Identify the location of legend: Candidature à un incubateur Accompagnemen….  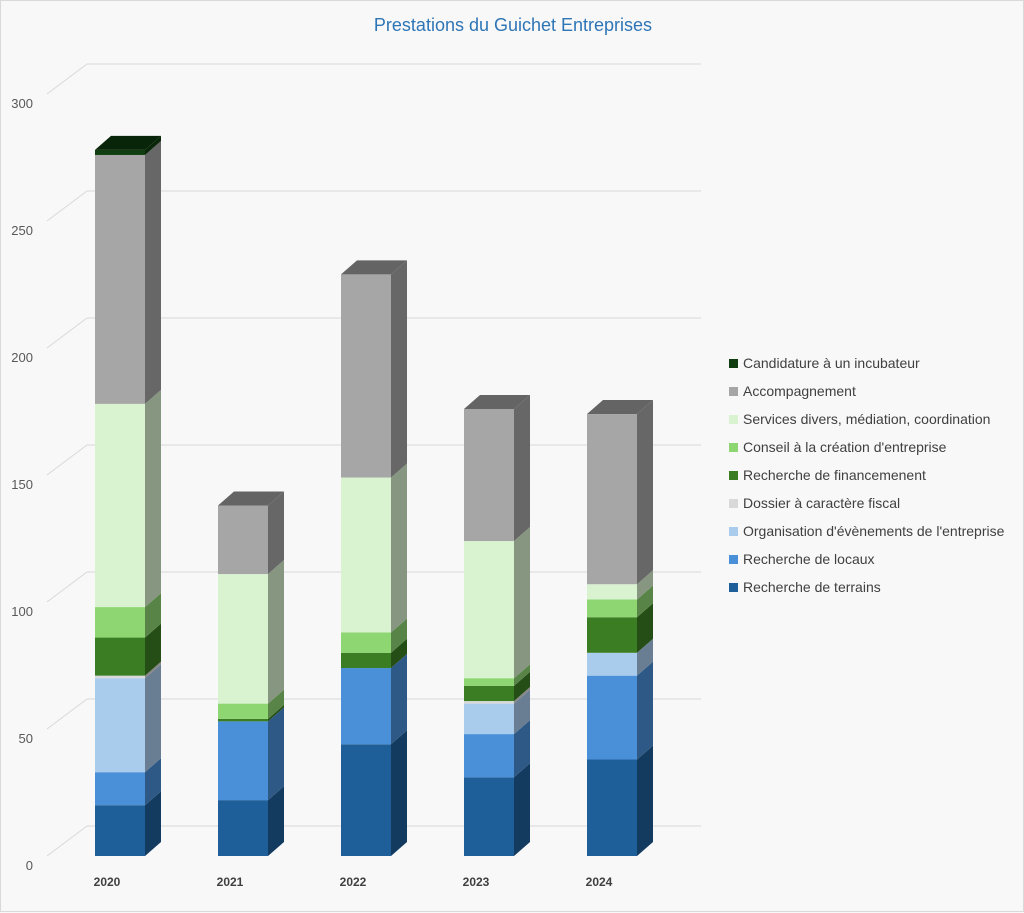
(867, 475).